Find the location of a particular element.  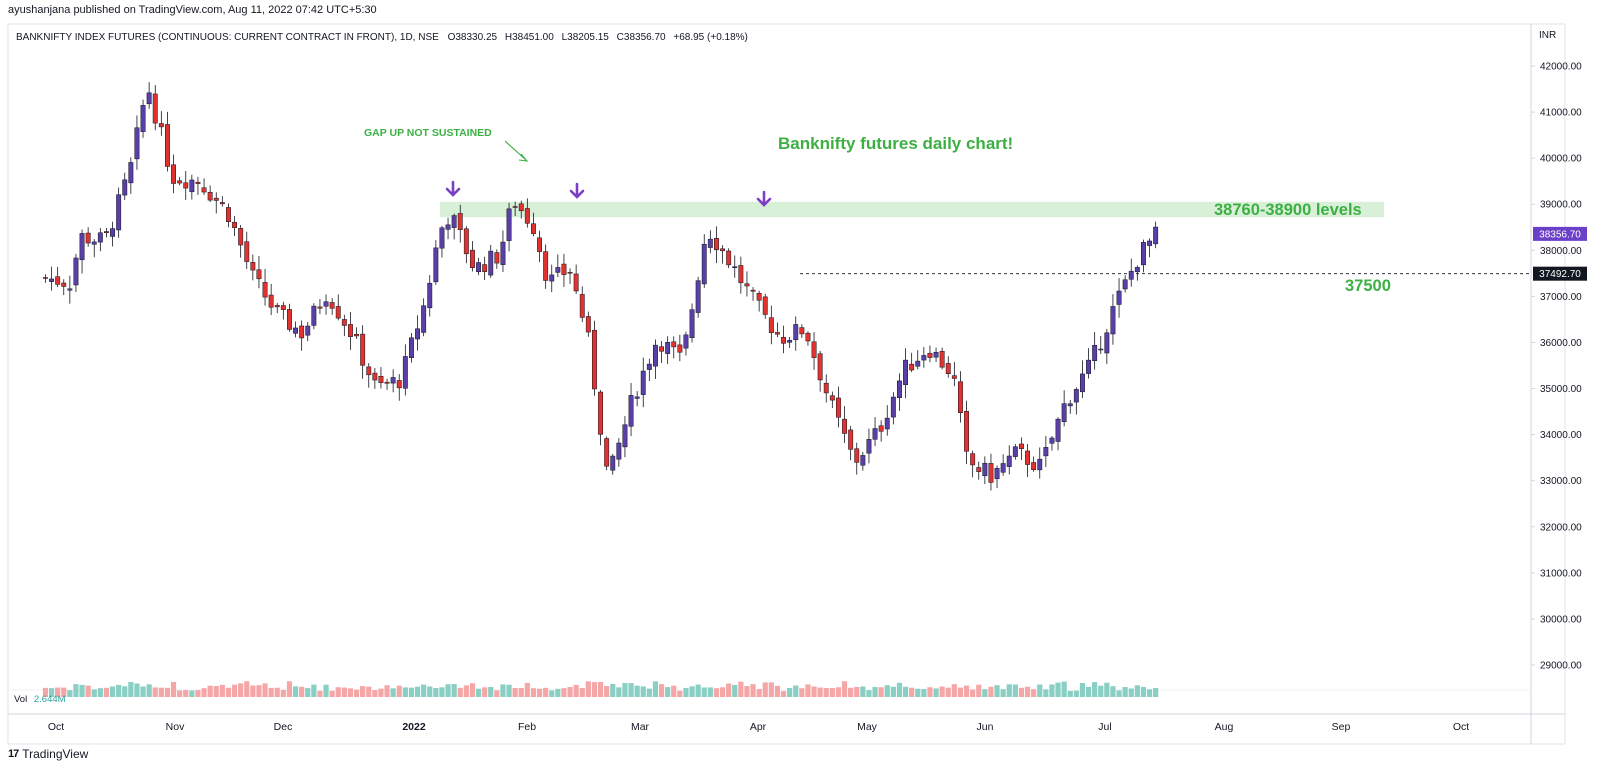

y-tick-label-13: 29000.00 is located at coordinates (1561, 666).